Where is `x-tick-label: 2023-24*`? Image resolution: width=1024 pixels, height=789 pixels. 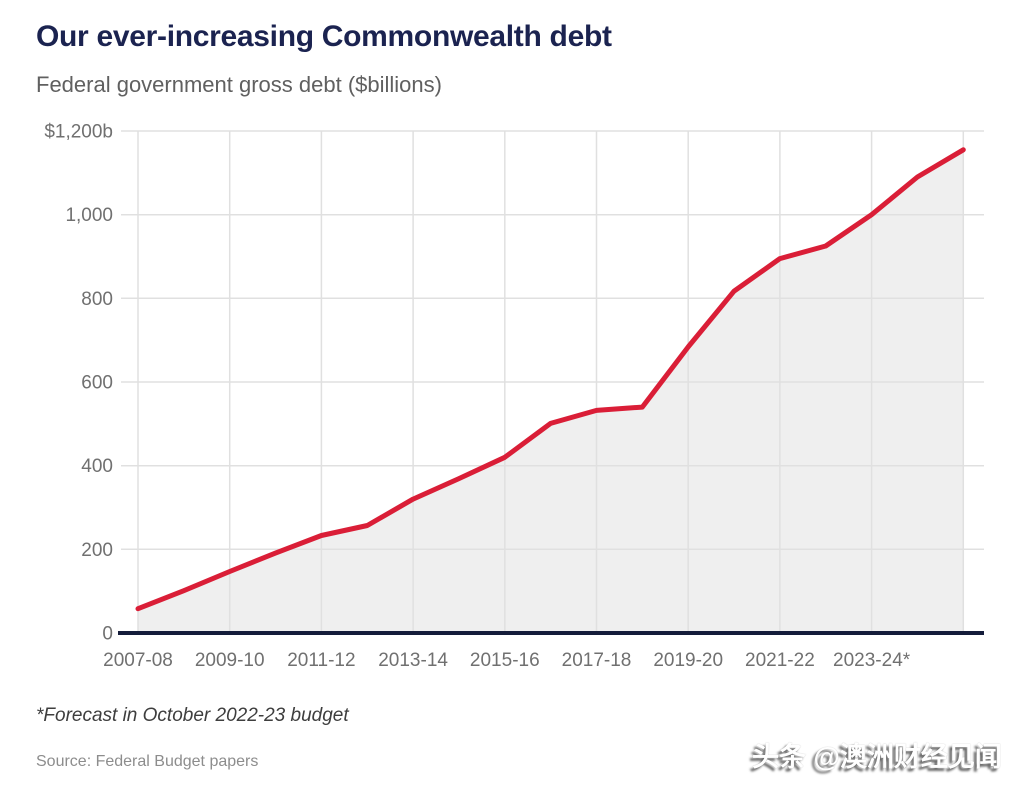
x-tick-label: 2023-24* is located at coordinates (872, 660).